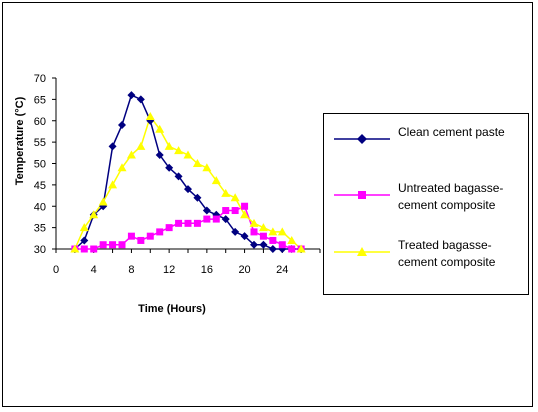  I want to click on legend-marker-triangle, so click(362, 251).